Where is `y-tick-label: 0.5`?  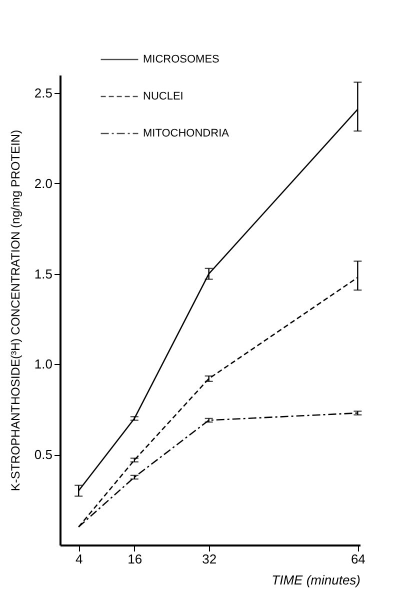 y-tick-label: 0.5 is located at coordinates (43, 454).